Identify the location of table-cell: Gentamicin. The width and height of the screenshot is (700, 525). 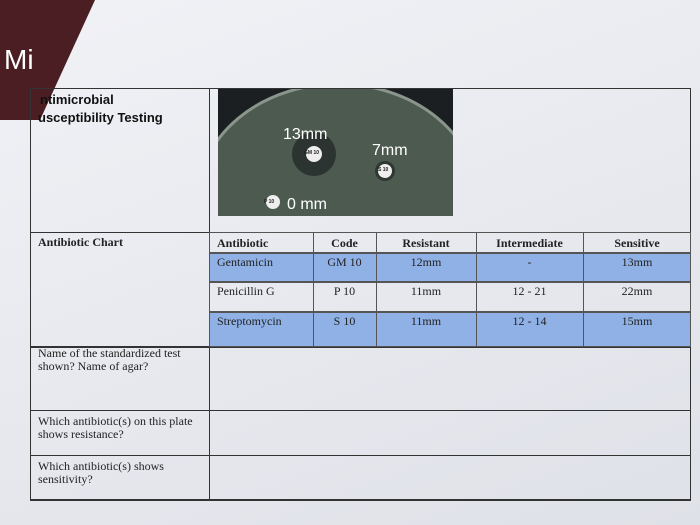
(245, 262).